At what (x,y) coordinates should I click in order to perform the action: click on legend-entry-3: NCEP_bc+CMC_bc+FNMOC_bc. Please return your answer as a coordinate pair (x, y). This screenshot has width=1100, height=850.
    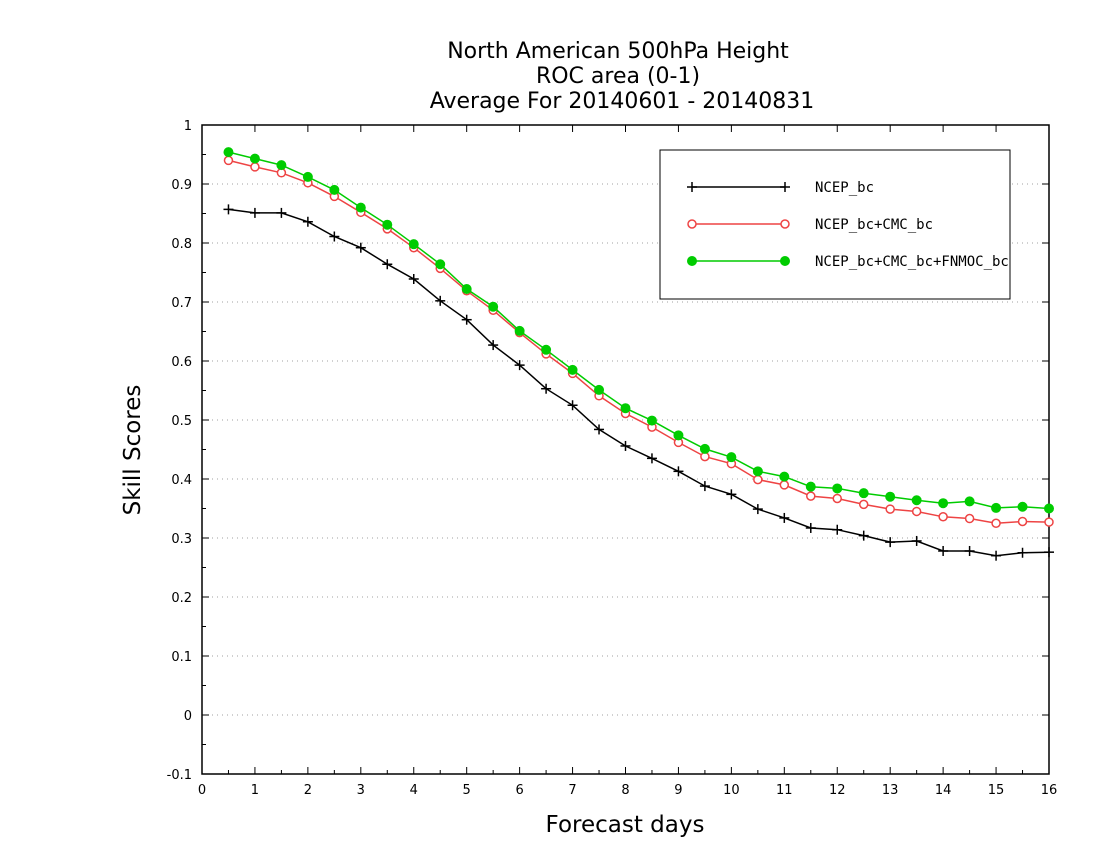
    Looking at the image, I should click on (848, 262).